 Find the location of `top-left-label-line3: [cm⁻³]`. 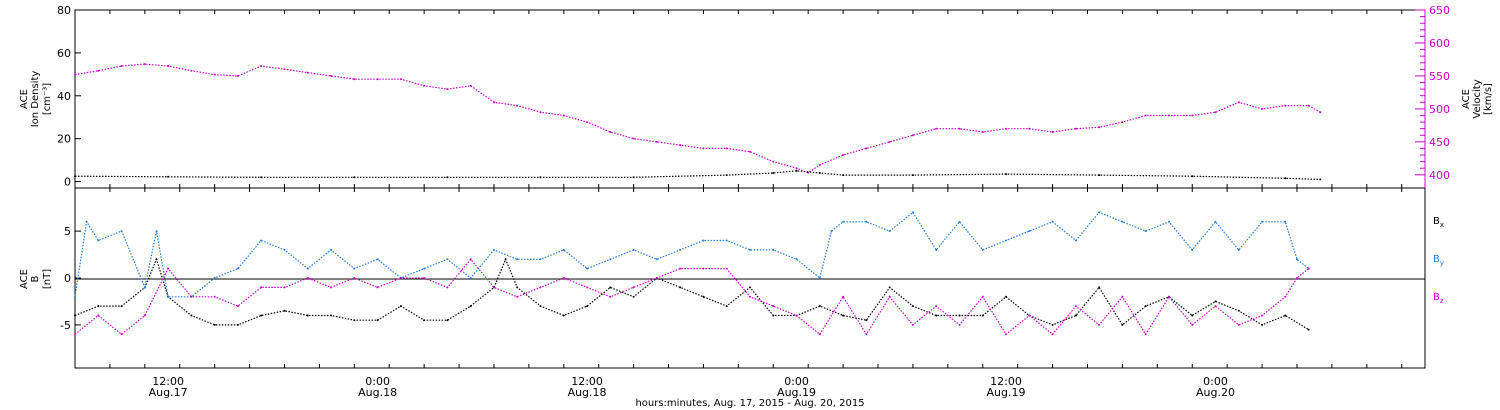

top-left-label-line3: [cm⁻³] is located at coordinates (47, 99).